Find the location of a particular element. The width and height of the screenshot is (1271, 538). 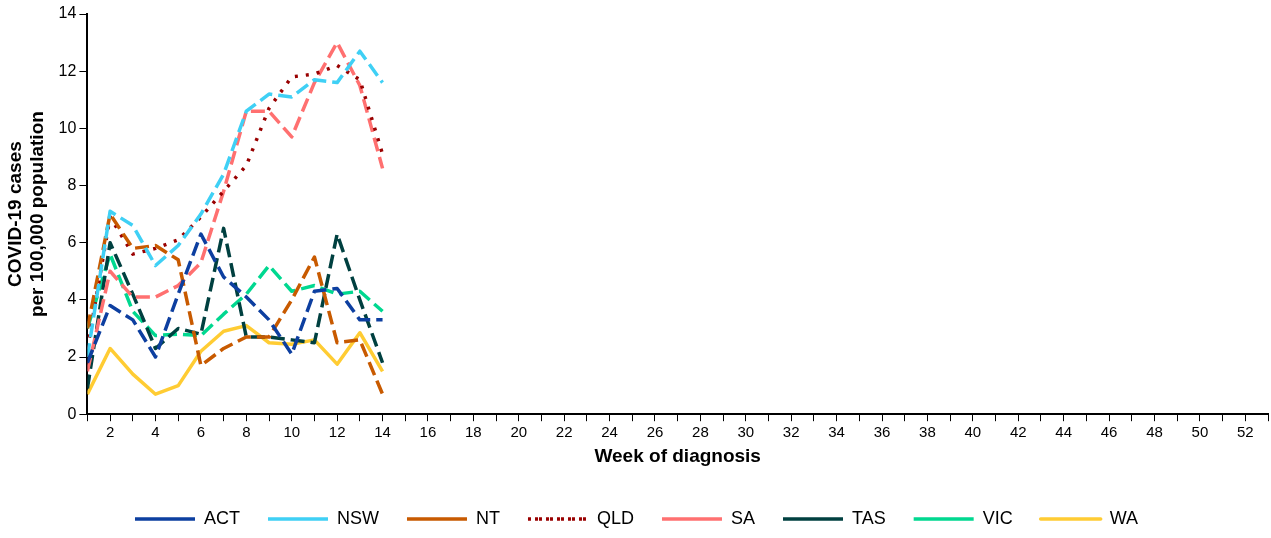

x-tick-label: 32 is located at coordinates (791, 432).